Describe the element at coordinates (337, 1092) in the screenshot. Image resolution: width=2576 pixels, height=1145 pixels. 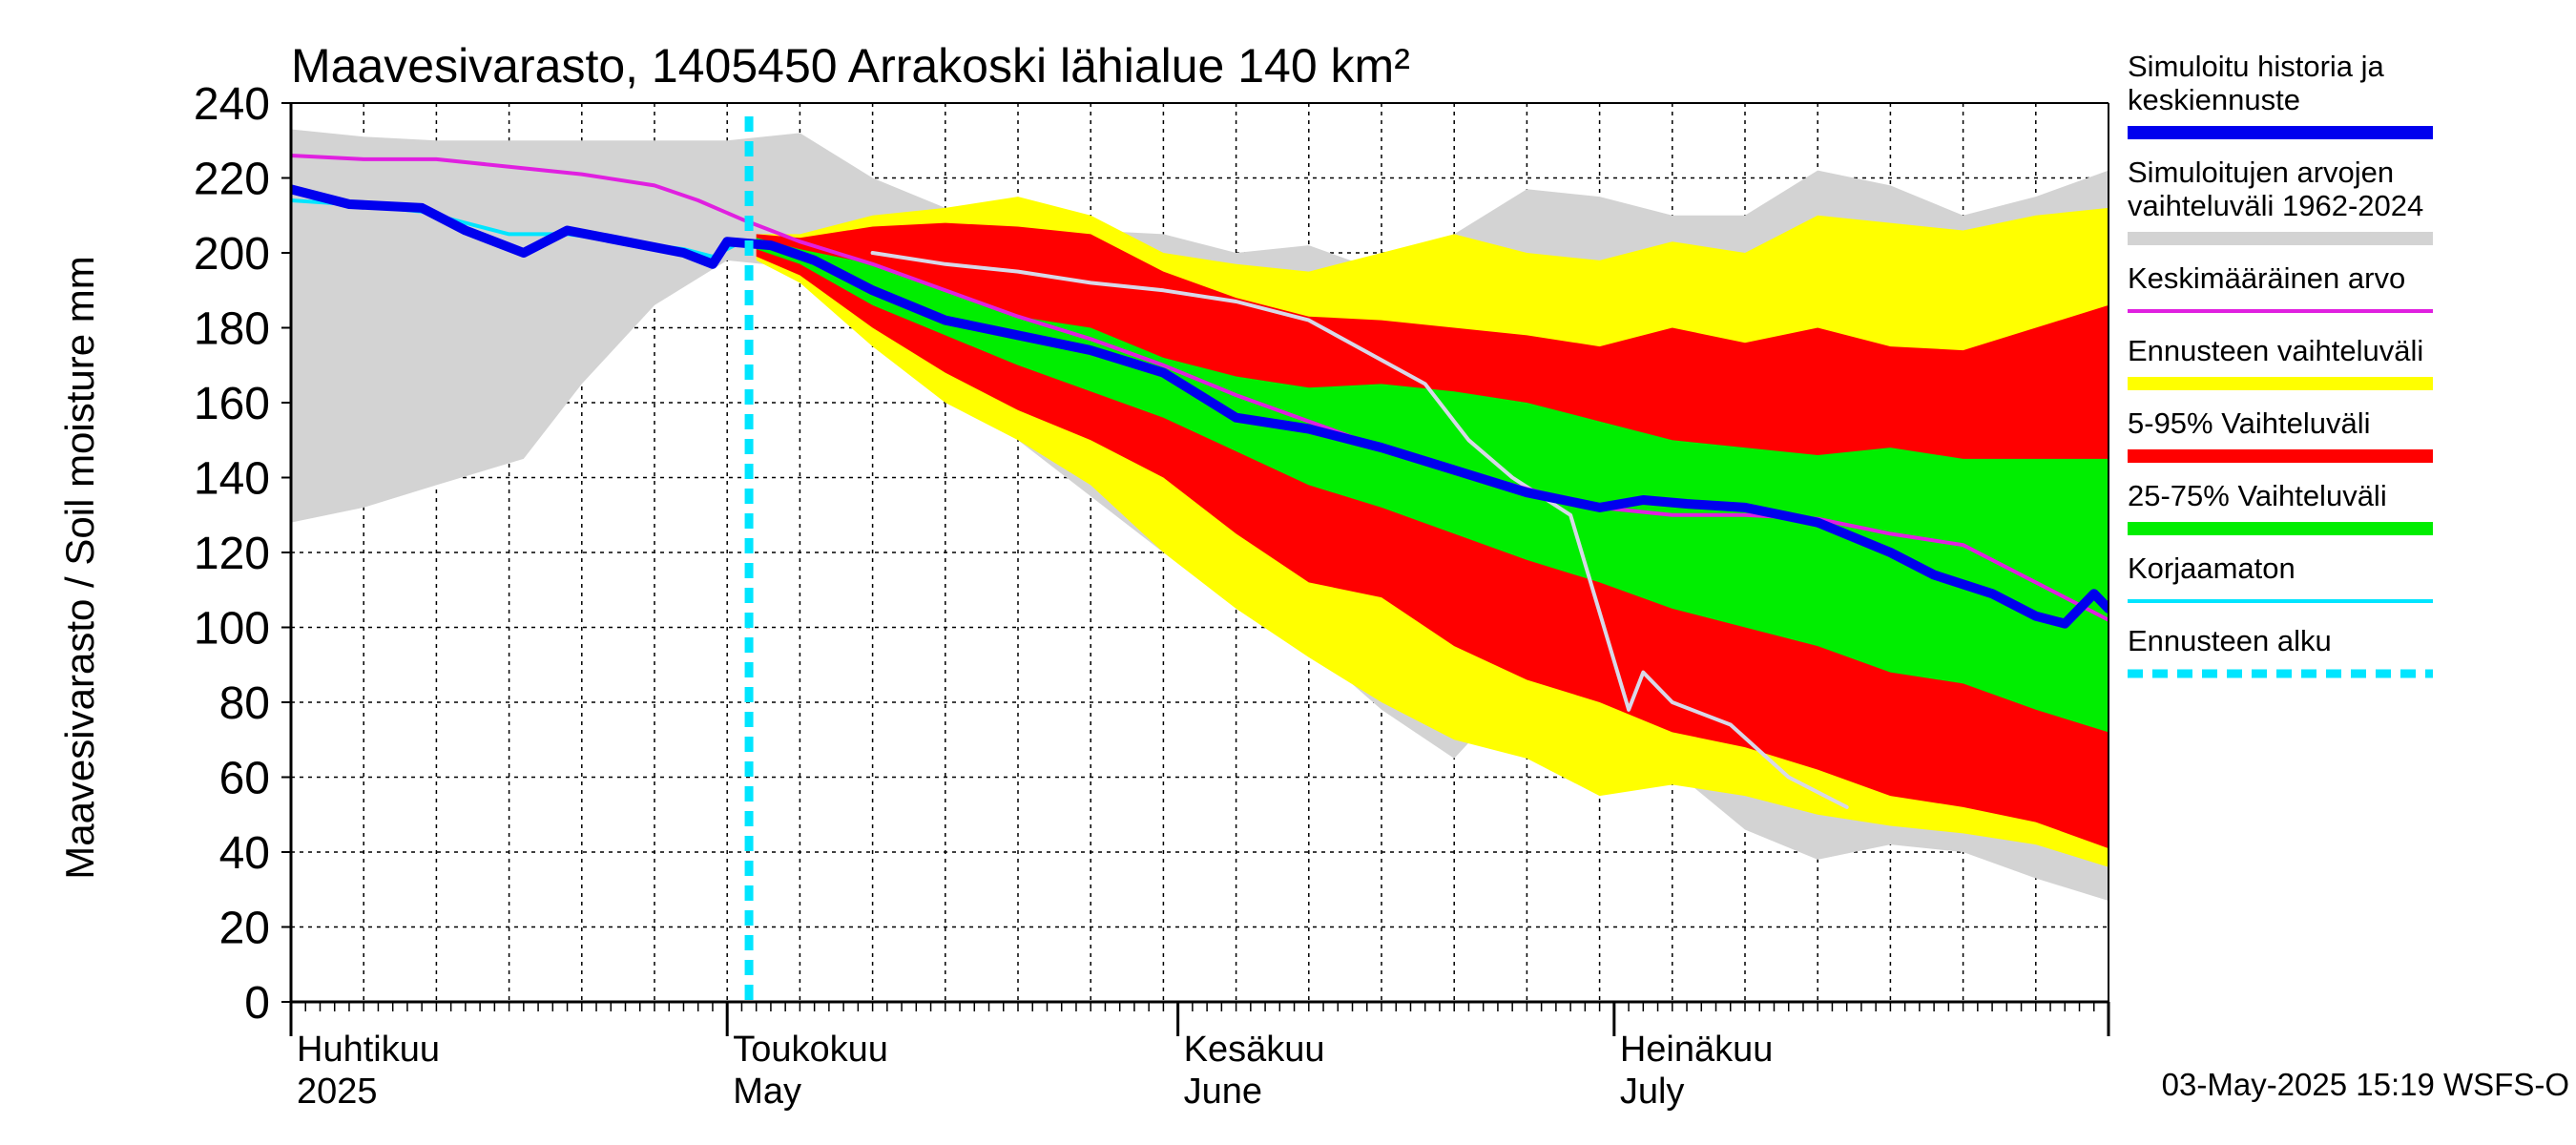
I see `month-label-en-0: 2025` at that location.